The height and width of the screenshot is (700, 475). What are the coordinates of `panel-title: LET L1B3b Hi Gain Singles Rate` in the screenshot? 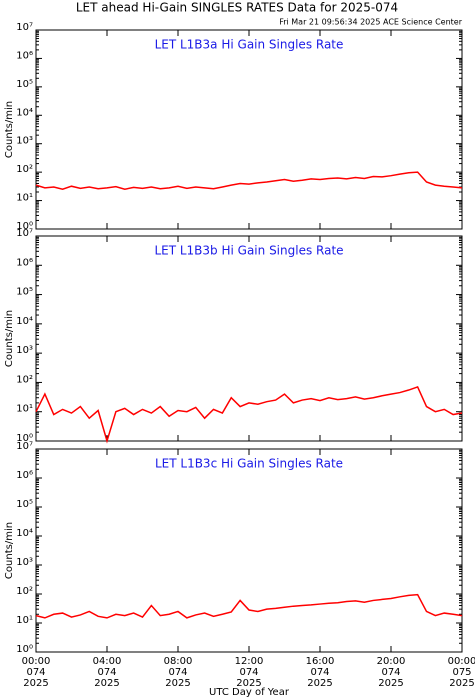 It's located at (248, 251).